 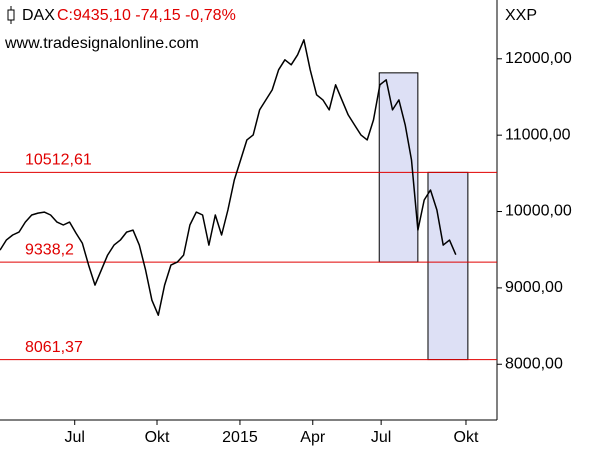 I want to click on symbol: DAX, so click(x=38, y=15).